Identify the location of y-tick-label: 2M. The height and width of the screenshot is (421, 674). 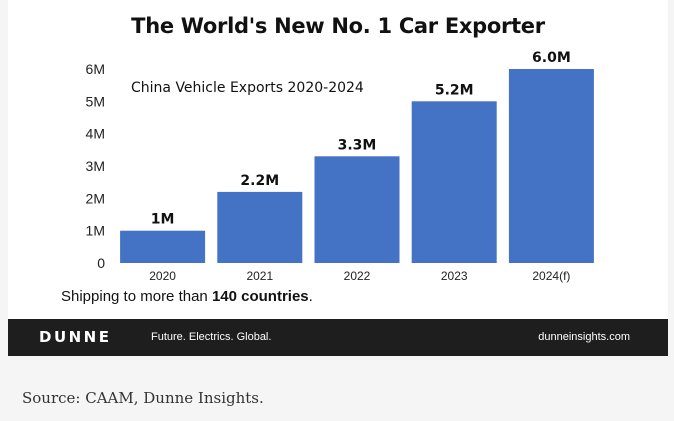
(95, 198).